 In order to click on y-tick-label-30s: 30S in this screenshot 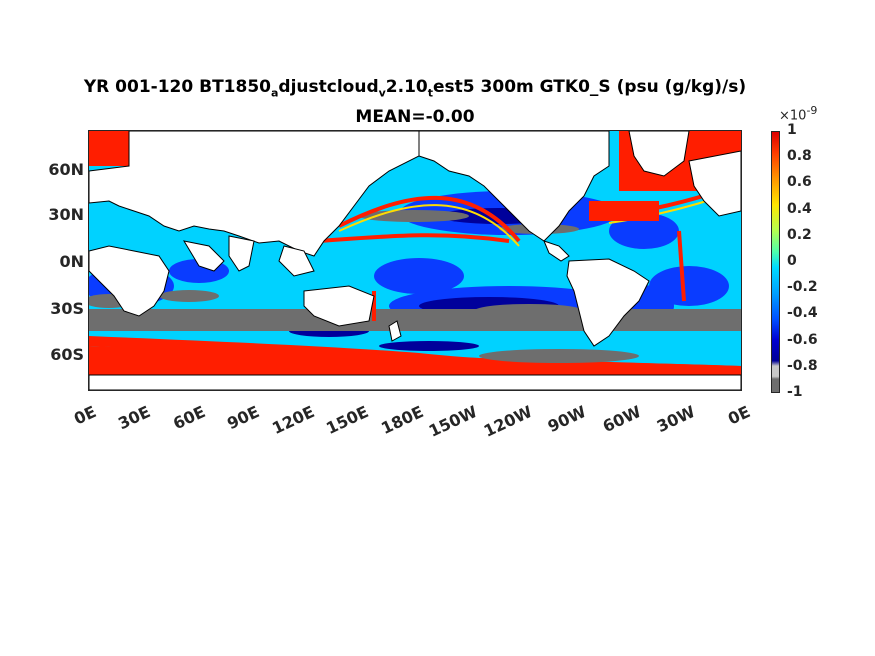, I will do `click(67, 308)`.